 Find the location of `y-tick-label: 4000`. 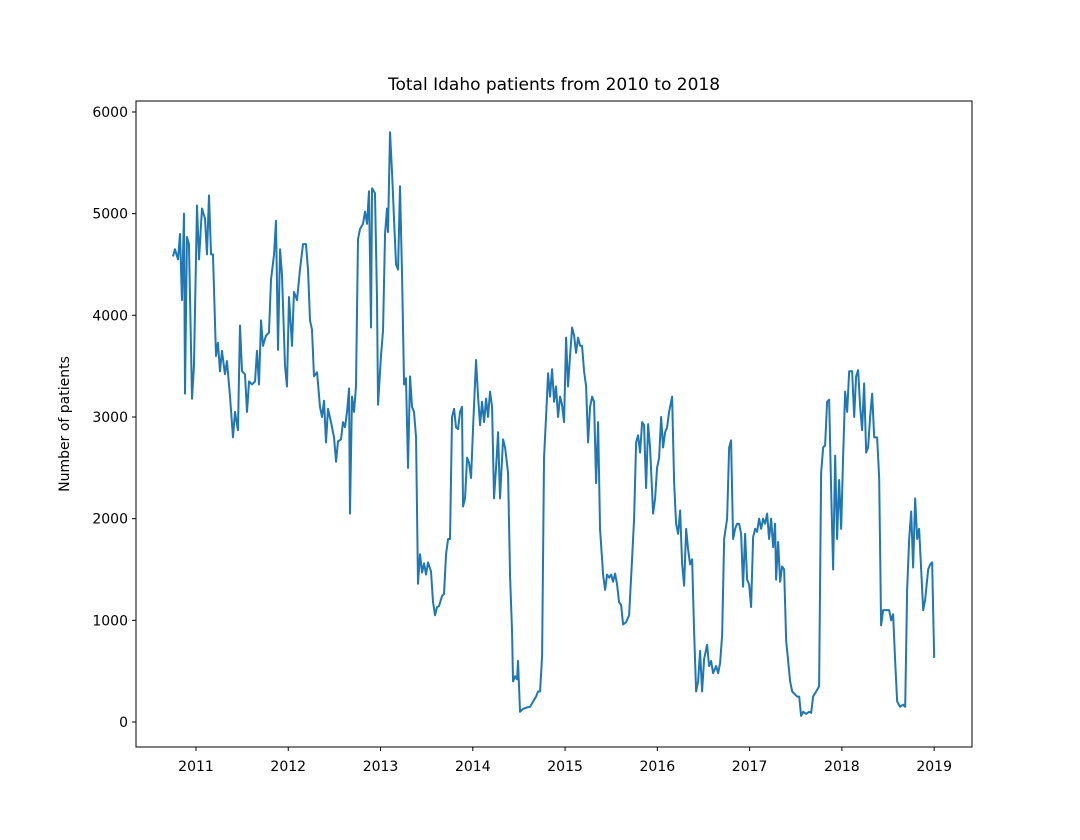

y-tick-label: 4000 is located at coordinates (110, 316).